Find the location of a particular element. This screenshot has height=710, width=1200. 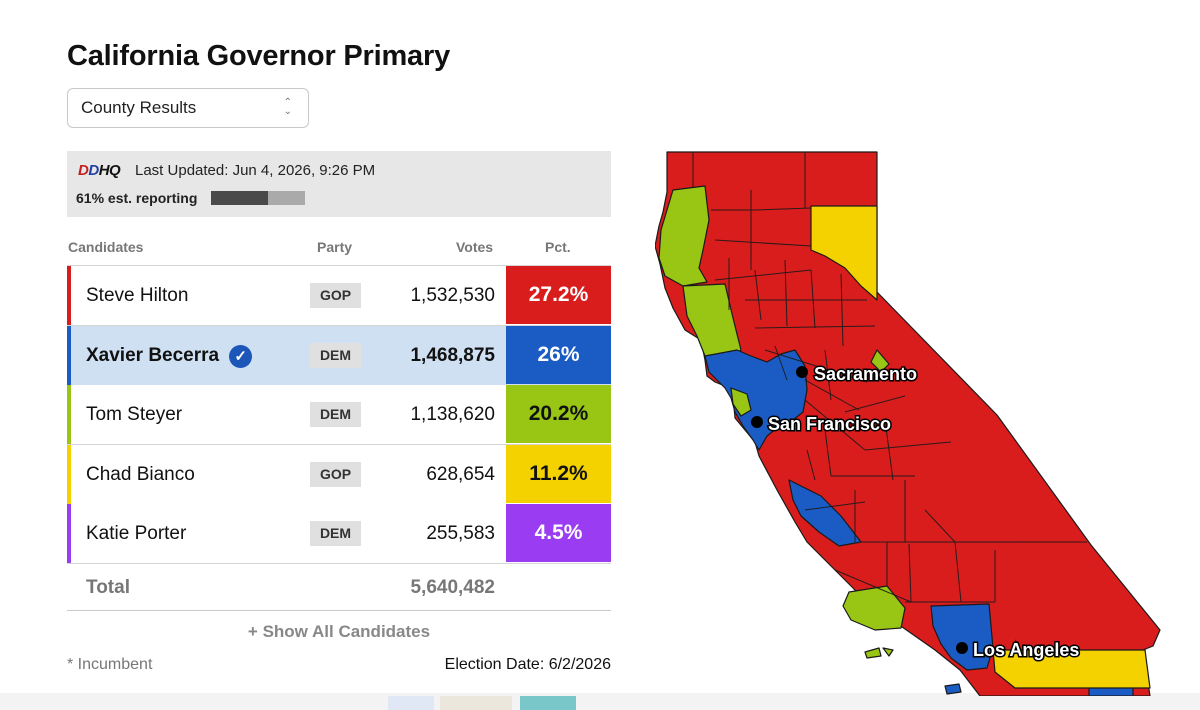

candidate-name: Chad Bianco is located at coordinates (140, 475).